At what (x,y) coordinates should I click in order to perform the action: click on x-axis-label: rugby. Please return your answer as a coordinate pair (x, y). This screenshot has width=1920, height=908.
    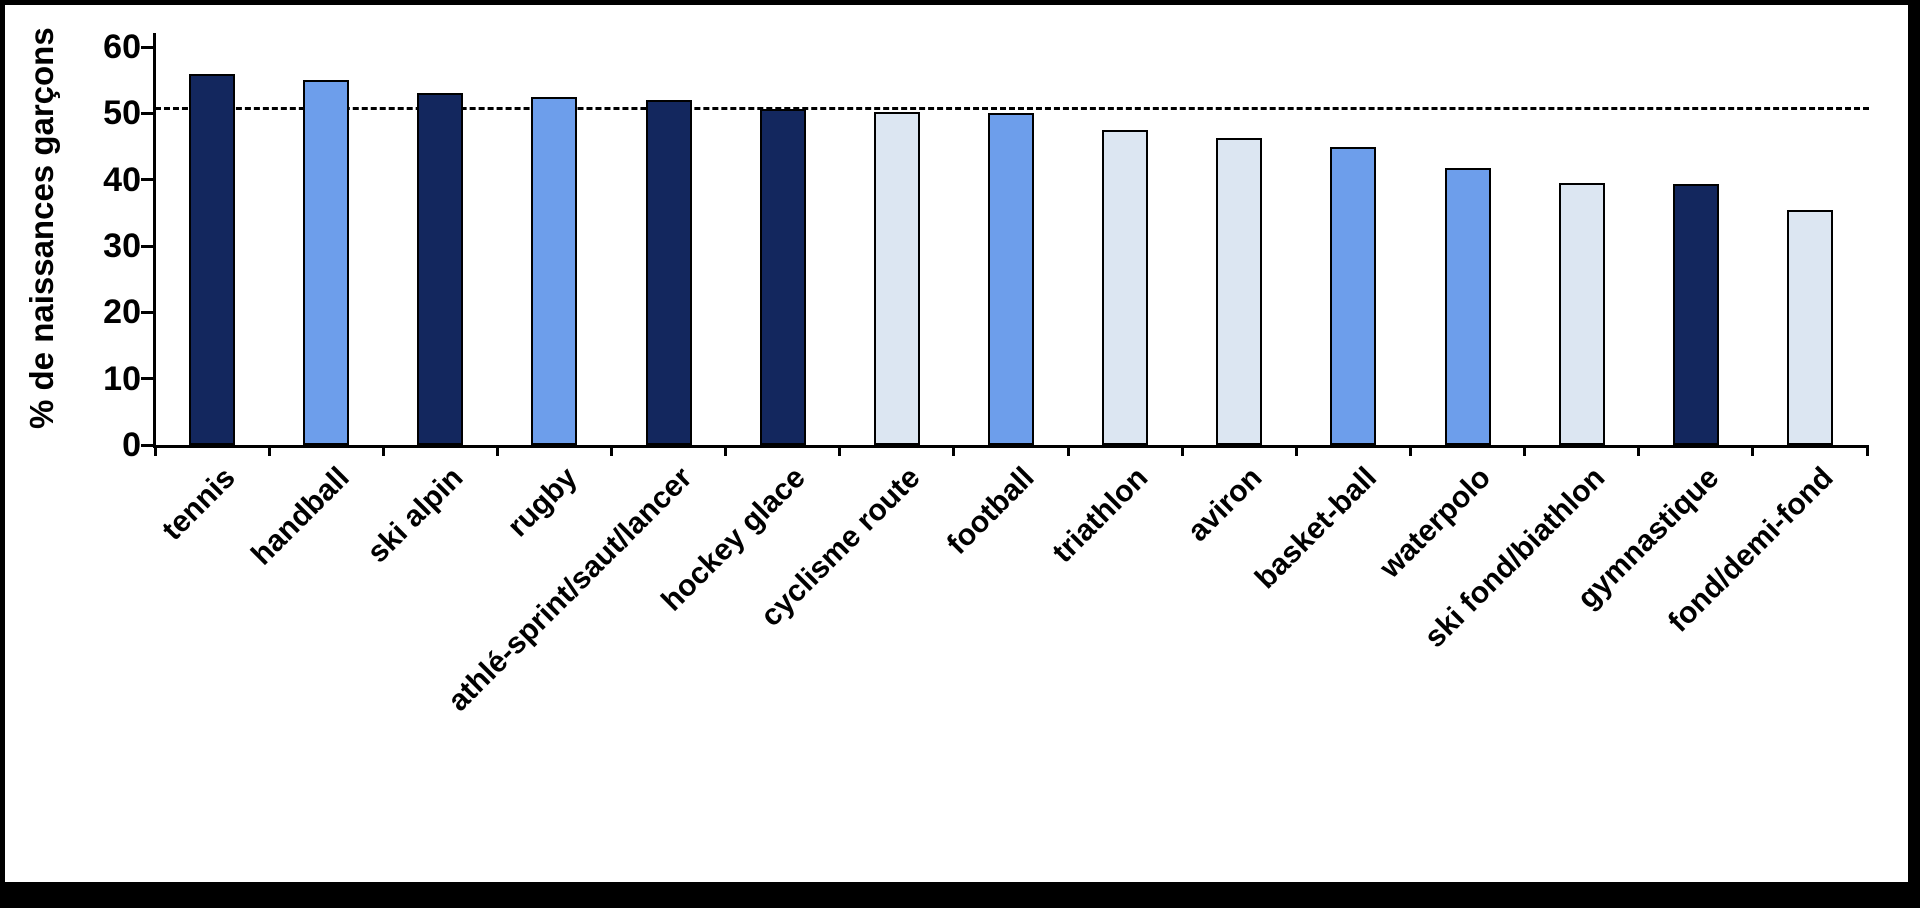
    Looking at the image, I should click on (542, 502).